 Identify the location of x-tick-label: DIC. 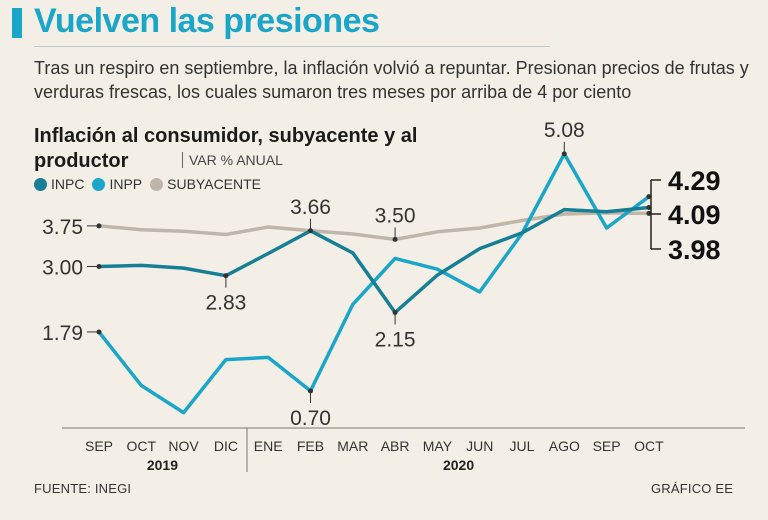
(226, 446).